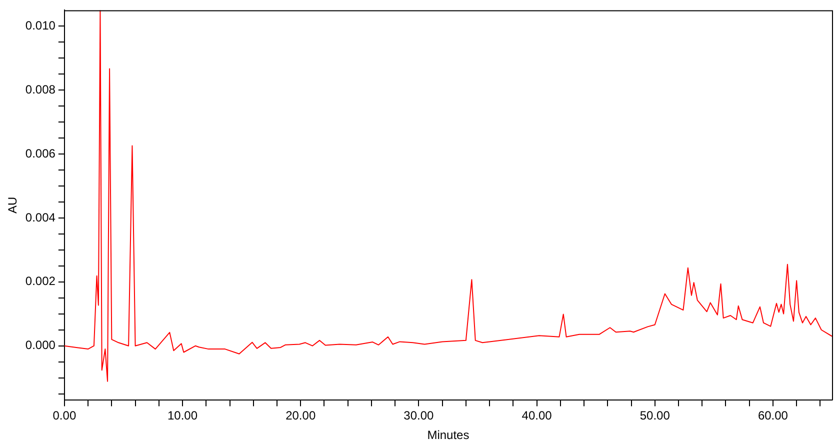 This screenshot has height=447, width=840. What do you see at coordinates (40, 153) in the screenshot?
I see `y-tick-label: 0.006` at bounding box center [40, 153].